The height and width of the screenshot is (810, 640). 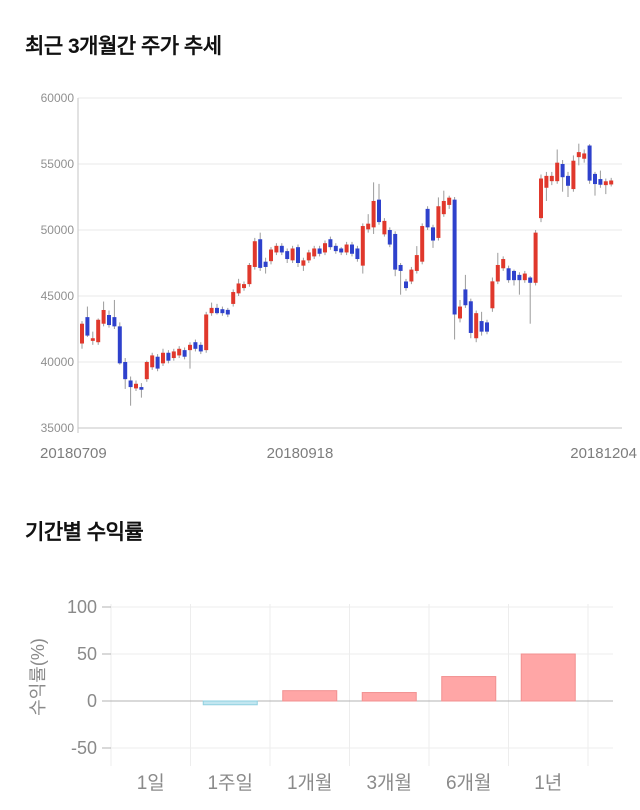 I want to click on y-tick-label: 50000, so click(x=58, y=230).